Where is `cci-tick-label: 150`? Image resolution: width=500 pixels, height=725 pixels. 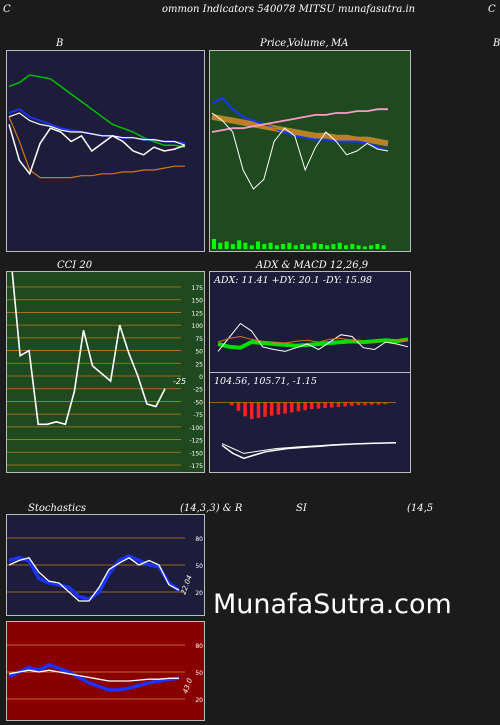
cci-tick-label: 150 is located at coordinates (198, 301).